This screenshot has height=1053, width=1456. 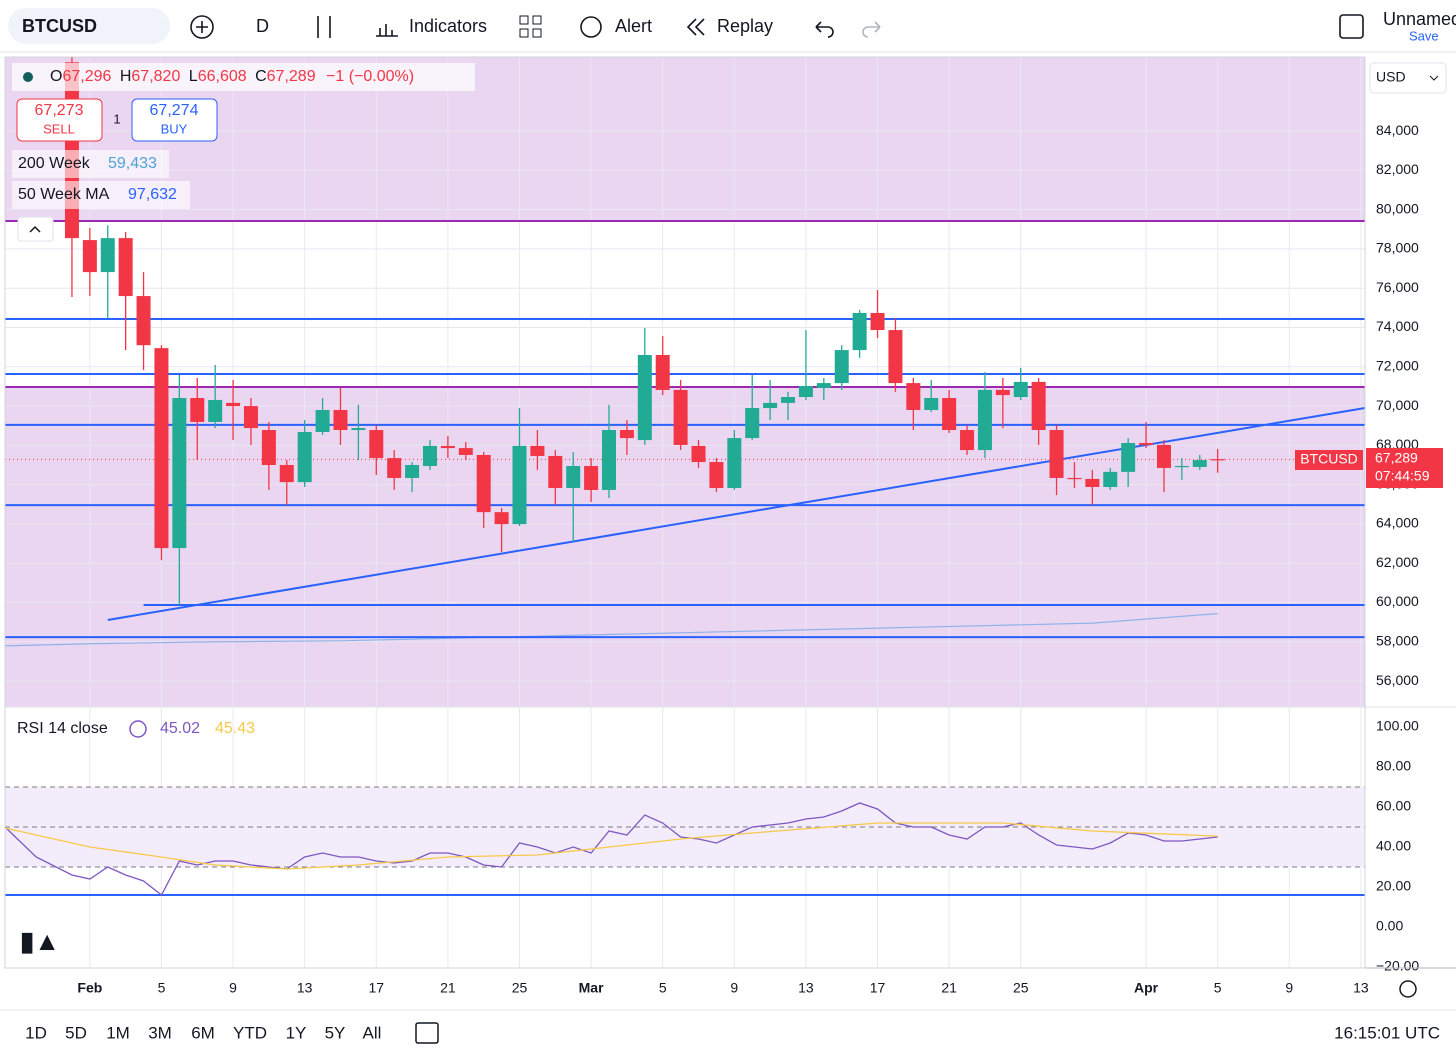 I want to click on symbol-search, so click(x=89, y=26).